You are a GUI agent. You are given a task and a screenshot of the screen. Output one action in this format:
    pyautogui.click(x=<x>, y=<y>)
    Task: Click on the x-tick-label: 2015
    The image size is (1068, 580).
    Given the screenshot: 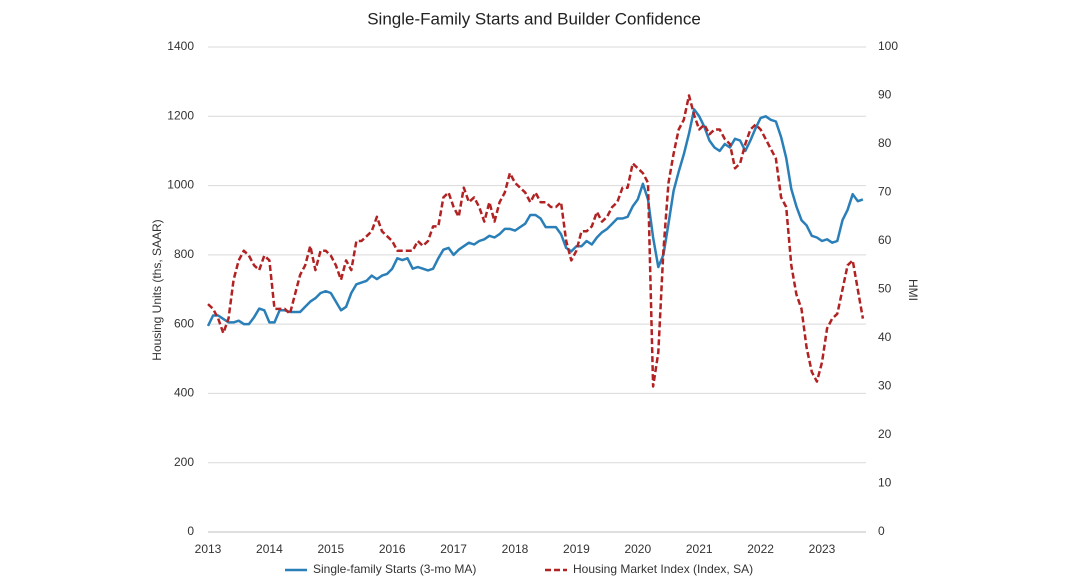 What is the action you would take?
    pyautogui.click(x=330, y=549)
    